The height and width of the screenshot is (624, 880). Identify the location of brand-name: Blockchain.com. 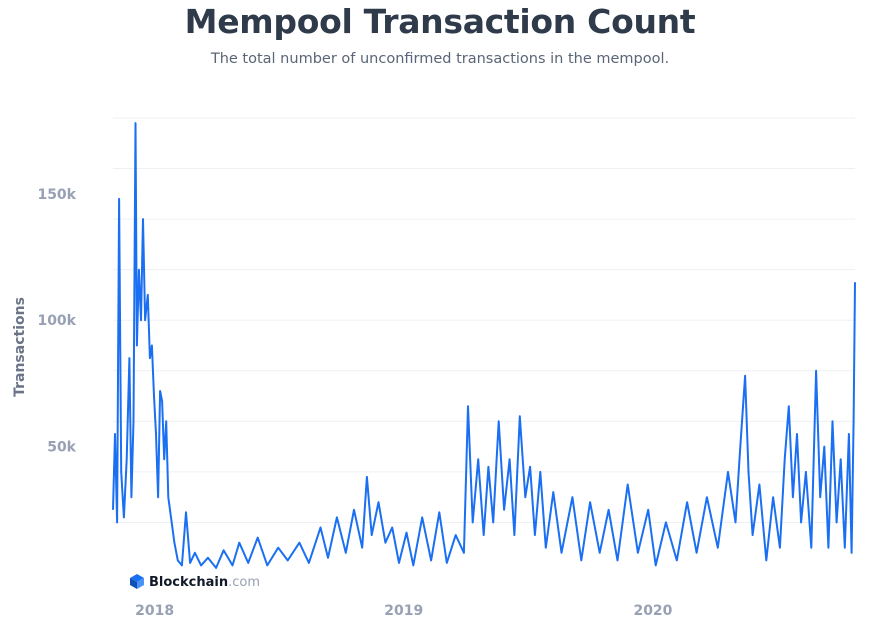
(204, 582).